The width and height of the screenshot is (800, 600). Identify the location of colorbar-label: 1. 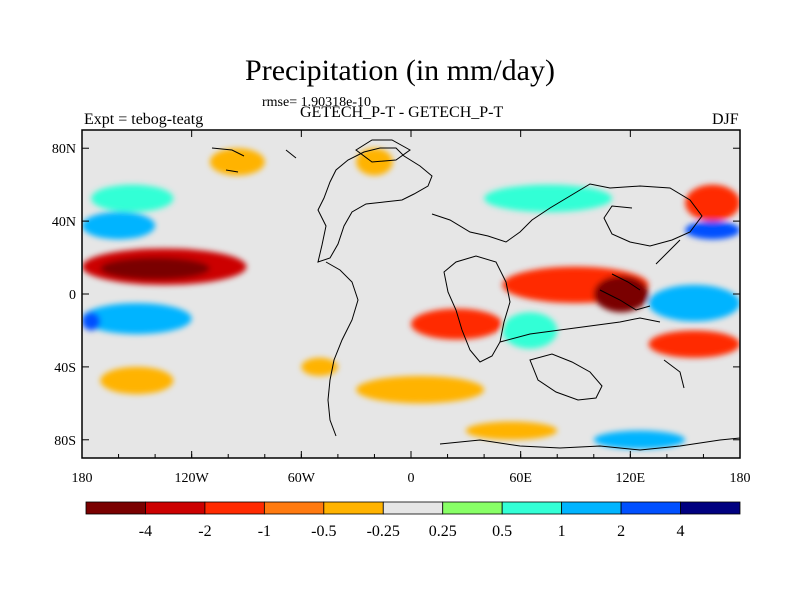
(562, 531).